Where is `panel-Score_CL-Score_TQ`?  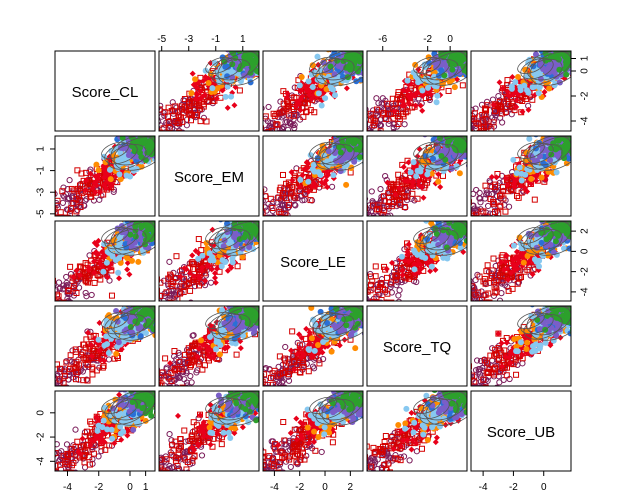 panel-Score_CL-Score_TQ is located at coordinates (421, 90).